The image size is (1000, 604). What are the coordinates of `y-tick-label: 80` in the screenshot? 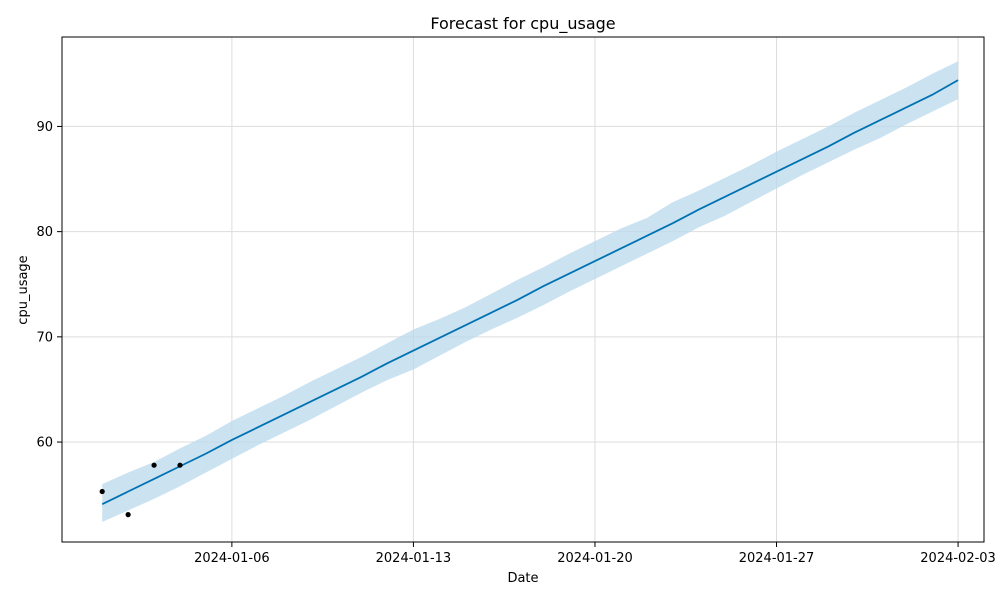 It's located at (44, 232).